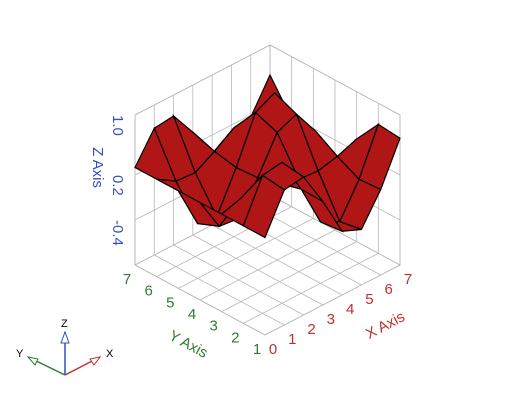 This screenshot has width=516, height=400. I want to click on x-tick-label: 3, so click(331, 319).